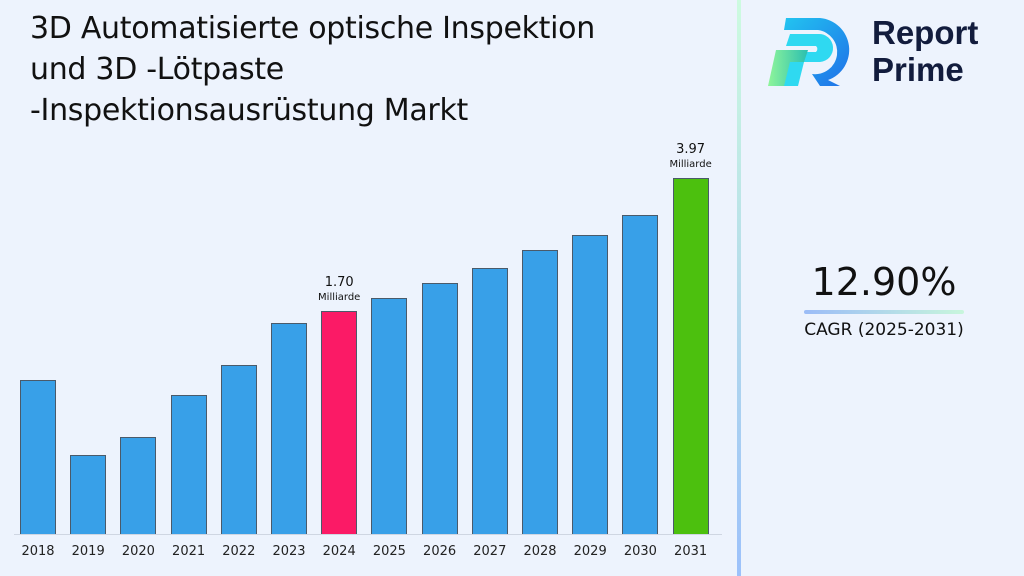 The image size is (1024, 576). Describe the element at coordinates (540, 392) in the screenshot. I see `bar-2028` at that location.